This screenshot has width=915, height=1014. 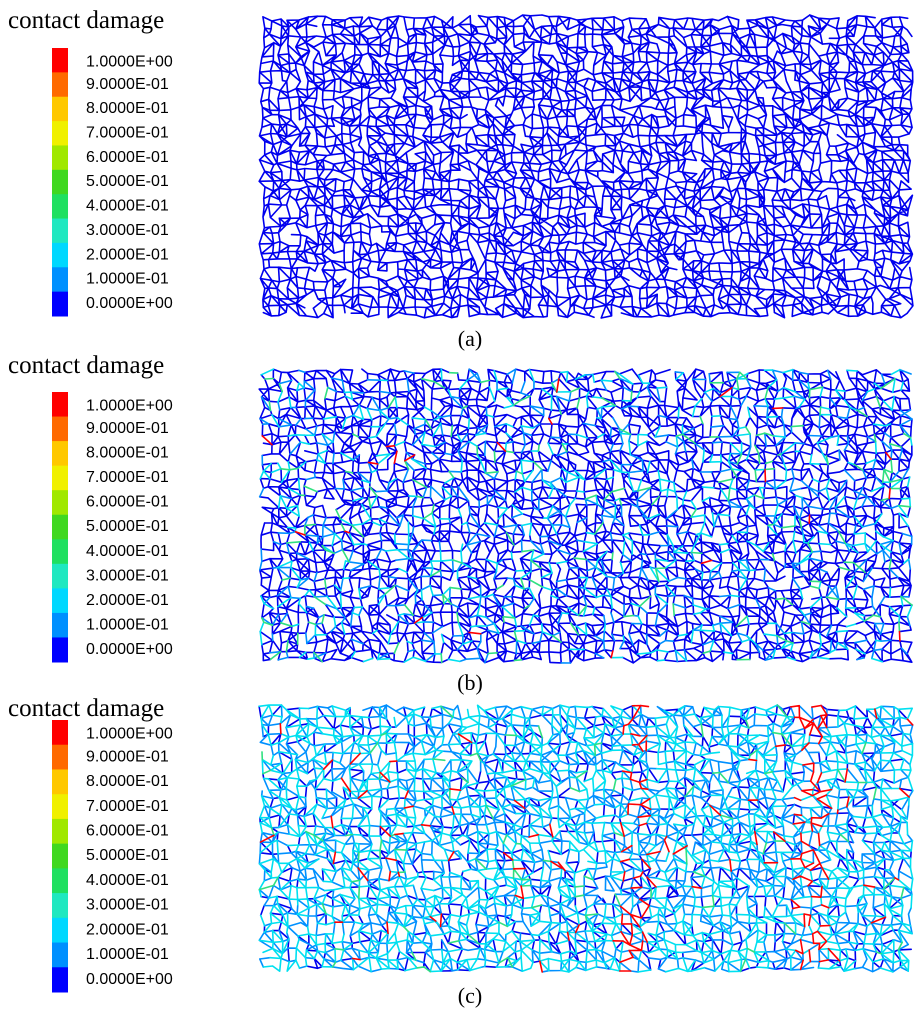 I want to click on caption: (c), so click(x=470, y=995).